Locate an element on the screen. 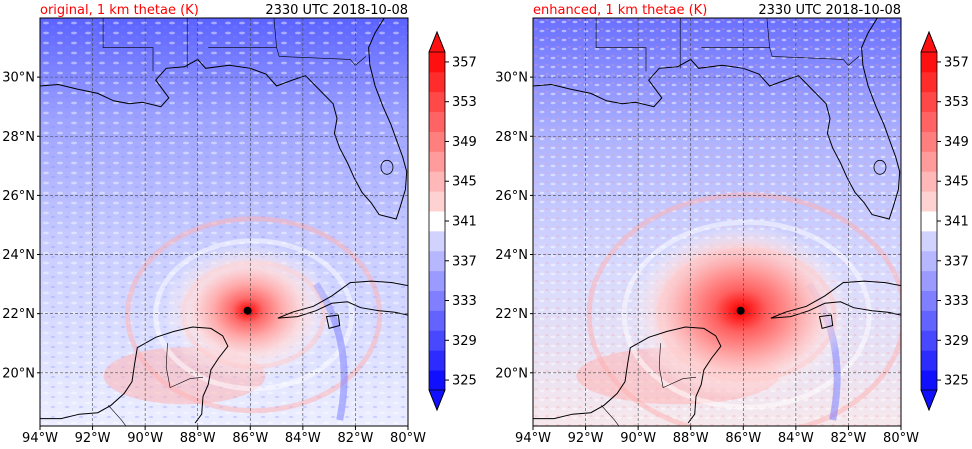 Image resolution: width=972 pixels, height=449 pixels. colorbar-enhanced: 325 329 333 337 341 345 349 353 357 is located at coordinates (944, 221).